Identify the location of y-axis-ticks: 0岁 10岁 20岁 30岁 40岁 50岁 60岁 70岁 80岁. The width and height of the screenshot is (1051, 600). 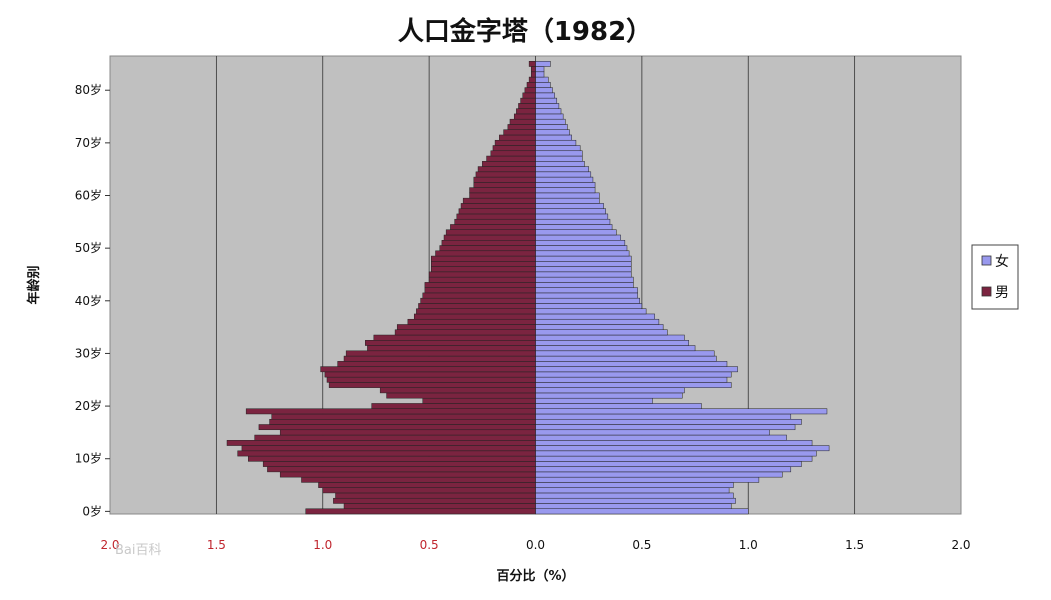
(92, 300).